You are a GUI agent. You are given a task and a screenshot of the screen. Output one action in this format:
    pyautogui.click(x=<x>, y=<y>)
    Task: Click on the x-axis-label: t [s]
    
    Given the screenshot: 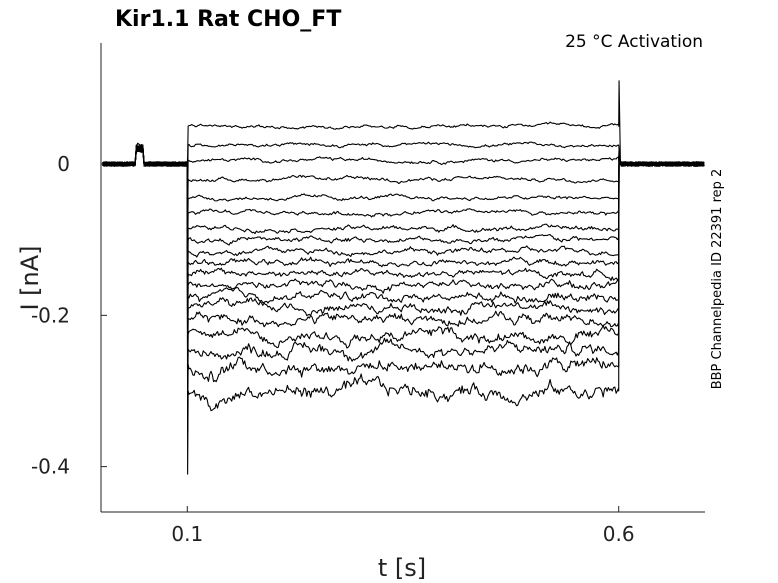 What is the action you would take?
    pyautogui.click(x=402, y=568)
    